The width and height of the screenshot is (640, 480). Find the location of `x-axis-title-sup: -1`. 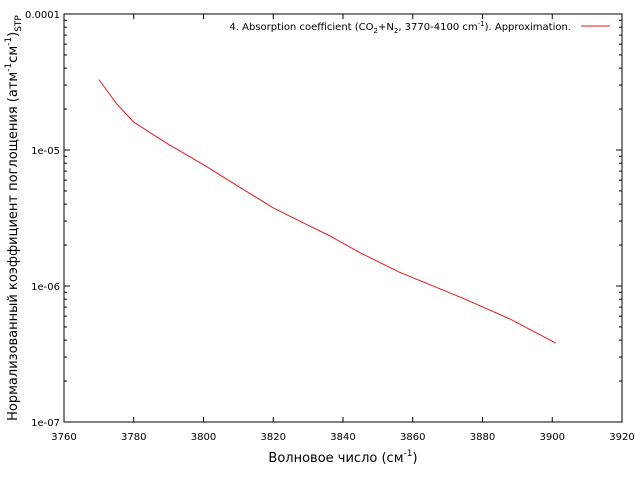

x-axis-title-sup: -1 is located at coordinates (408, 454).